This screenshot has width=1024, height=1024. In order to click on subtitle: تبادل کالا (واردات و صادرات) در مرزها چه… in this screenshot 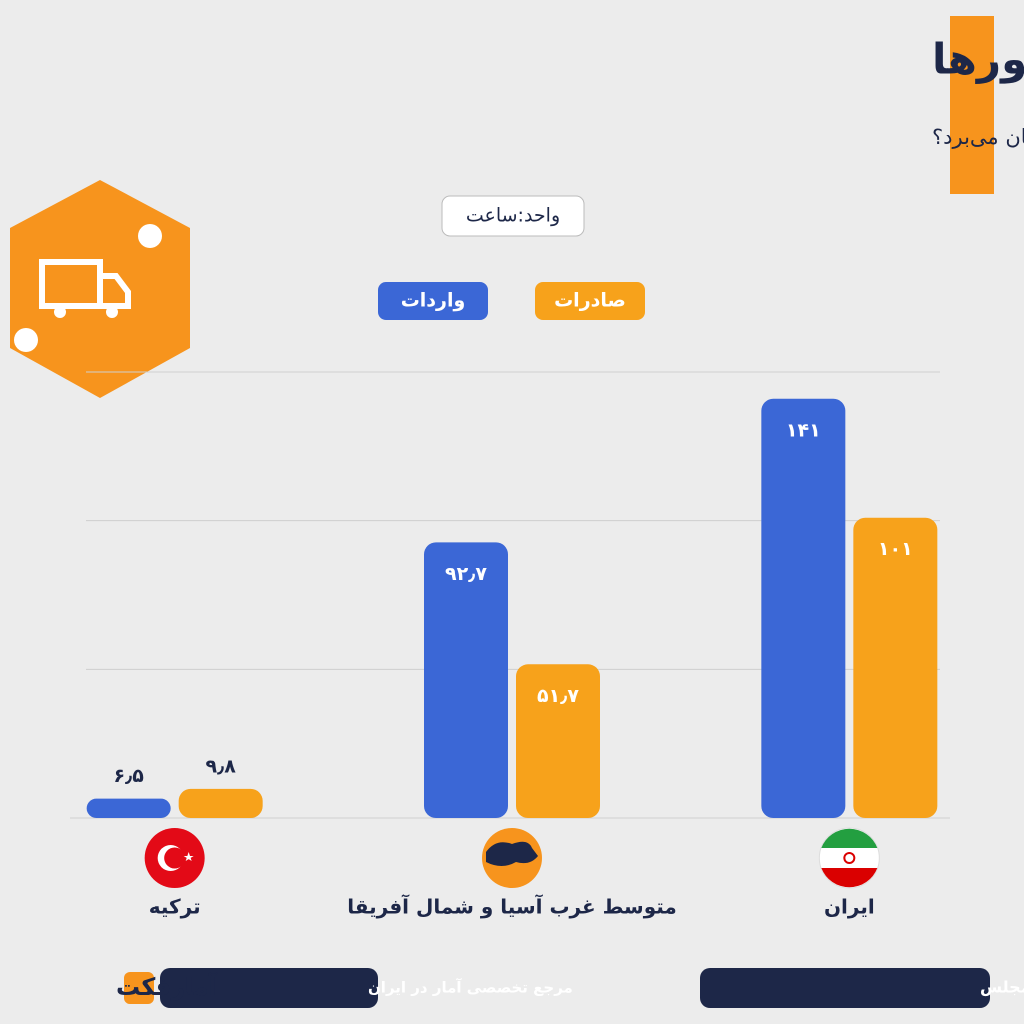, I will do `click(978, 137)`.